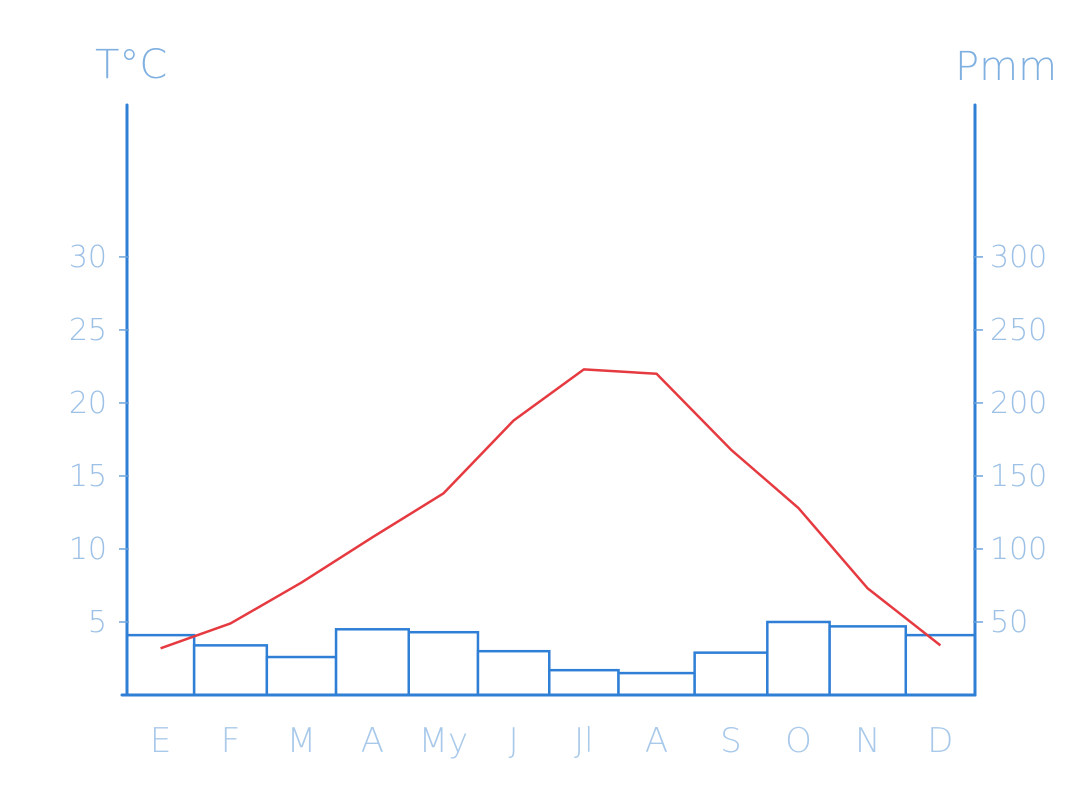 The height and width of the screenshot is (786, 1087). What do you see at coordinates (583, 741) in the screenshot?
I see `month-label-6: Jl` at bounding box center [583, 741].